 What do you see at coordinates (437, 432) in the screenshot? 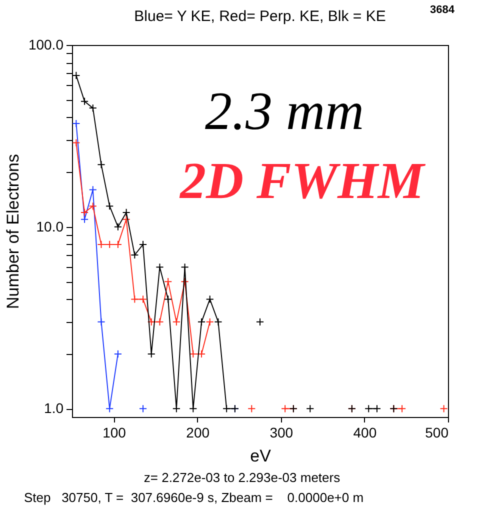
I see `x-tick-label: 500` at bounding box center [437, 432].